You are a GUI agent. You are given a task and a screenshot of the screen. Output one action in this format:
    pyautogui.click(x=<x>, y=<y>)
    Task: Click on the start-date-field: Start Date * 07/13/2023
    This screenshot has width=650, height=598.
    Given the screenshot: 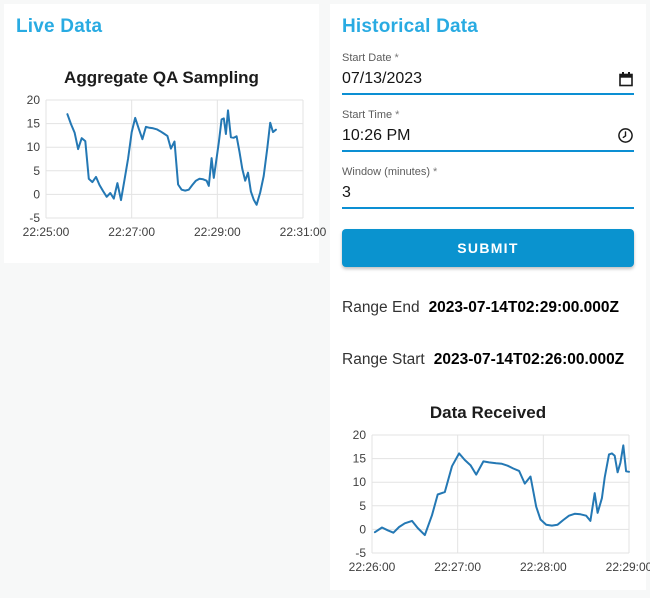 What is the action you would take?
    pyautogui.click(x=488, y=73)
    